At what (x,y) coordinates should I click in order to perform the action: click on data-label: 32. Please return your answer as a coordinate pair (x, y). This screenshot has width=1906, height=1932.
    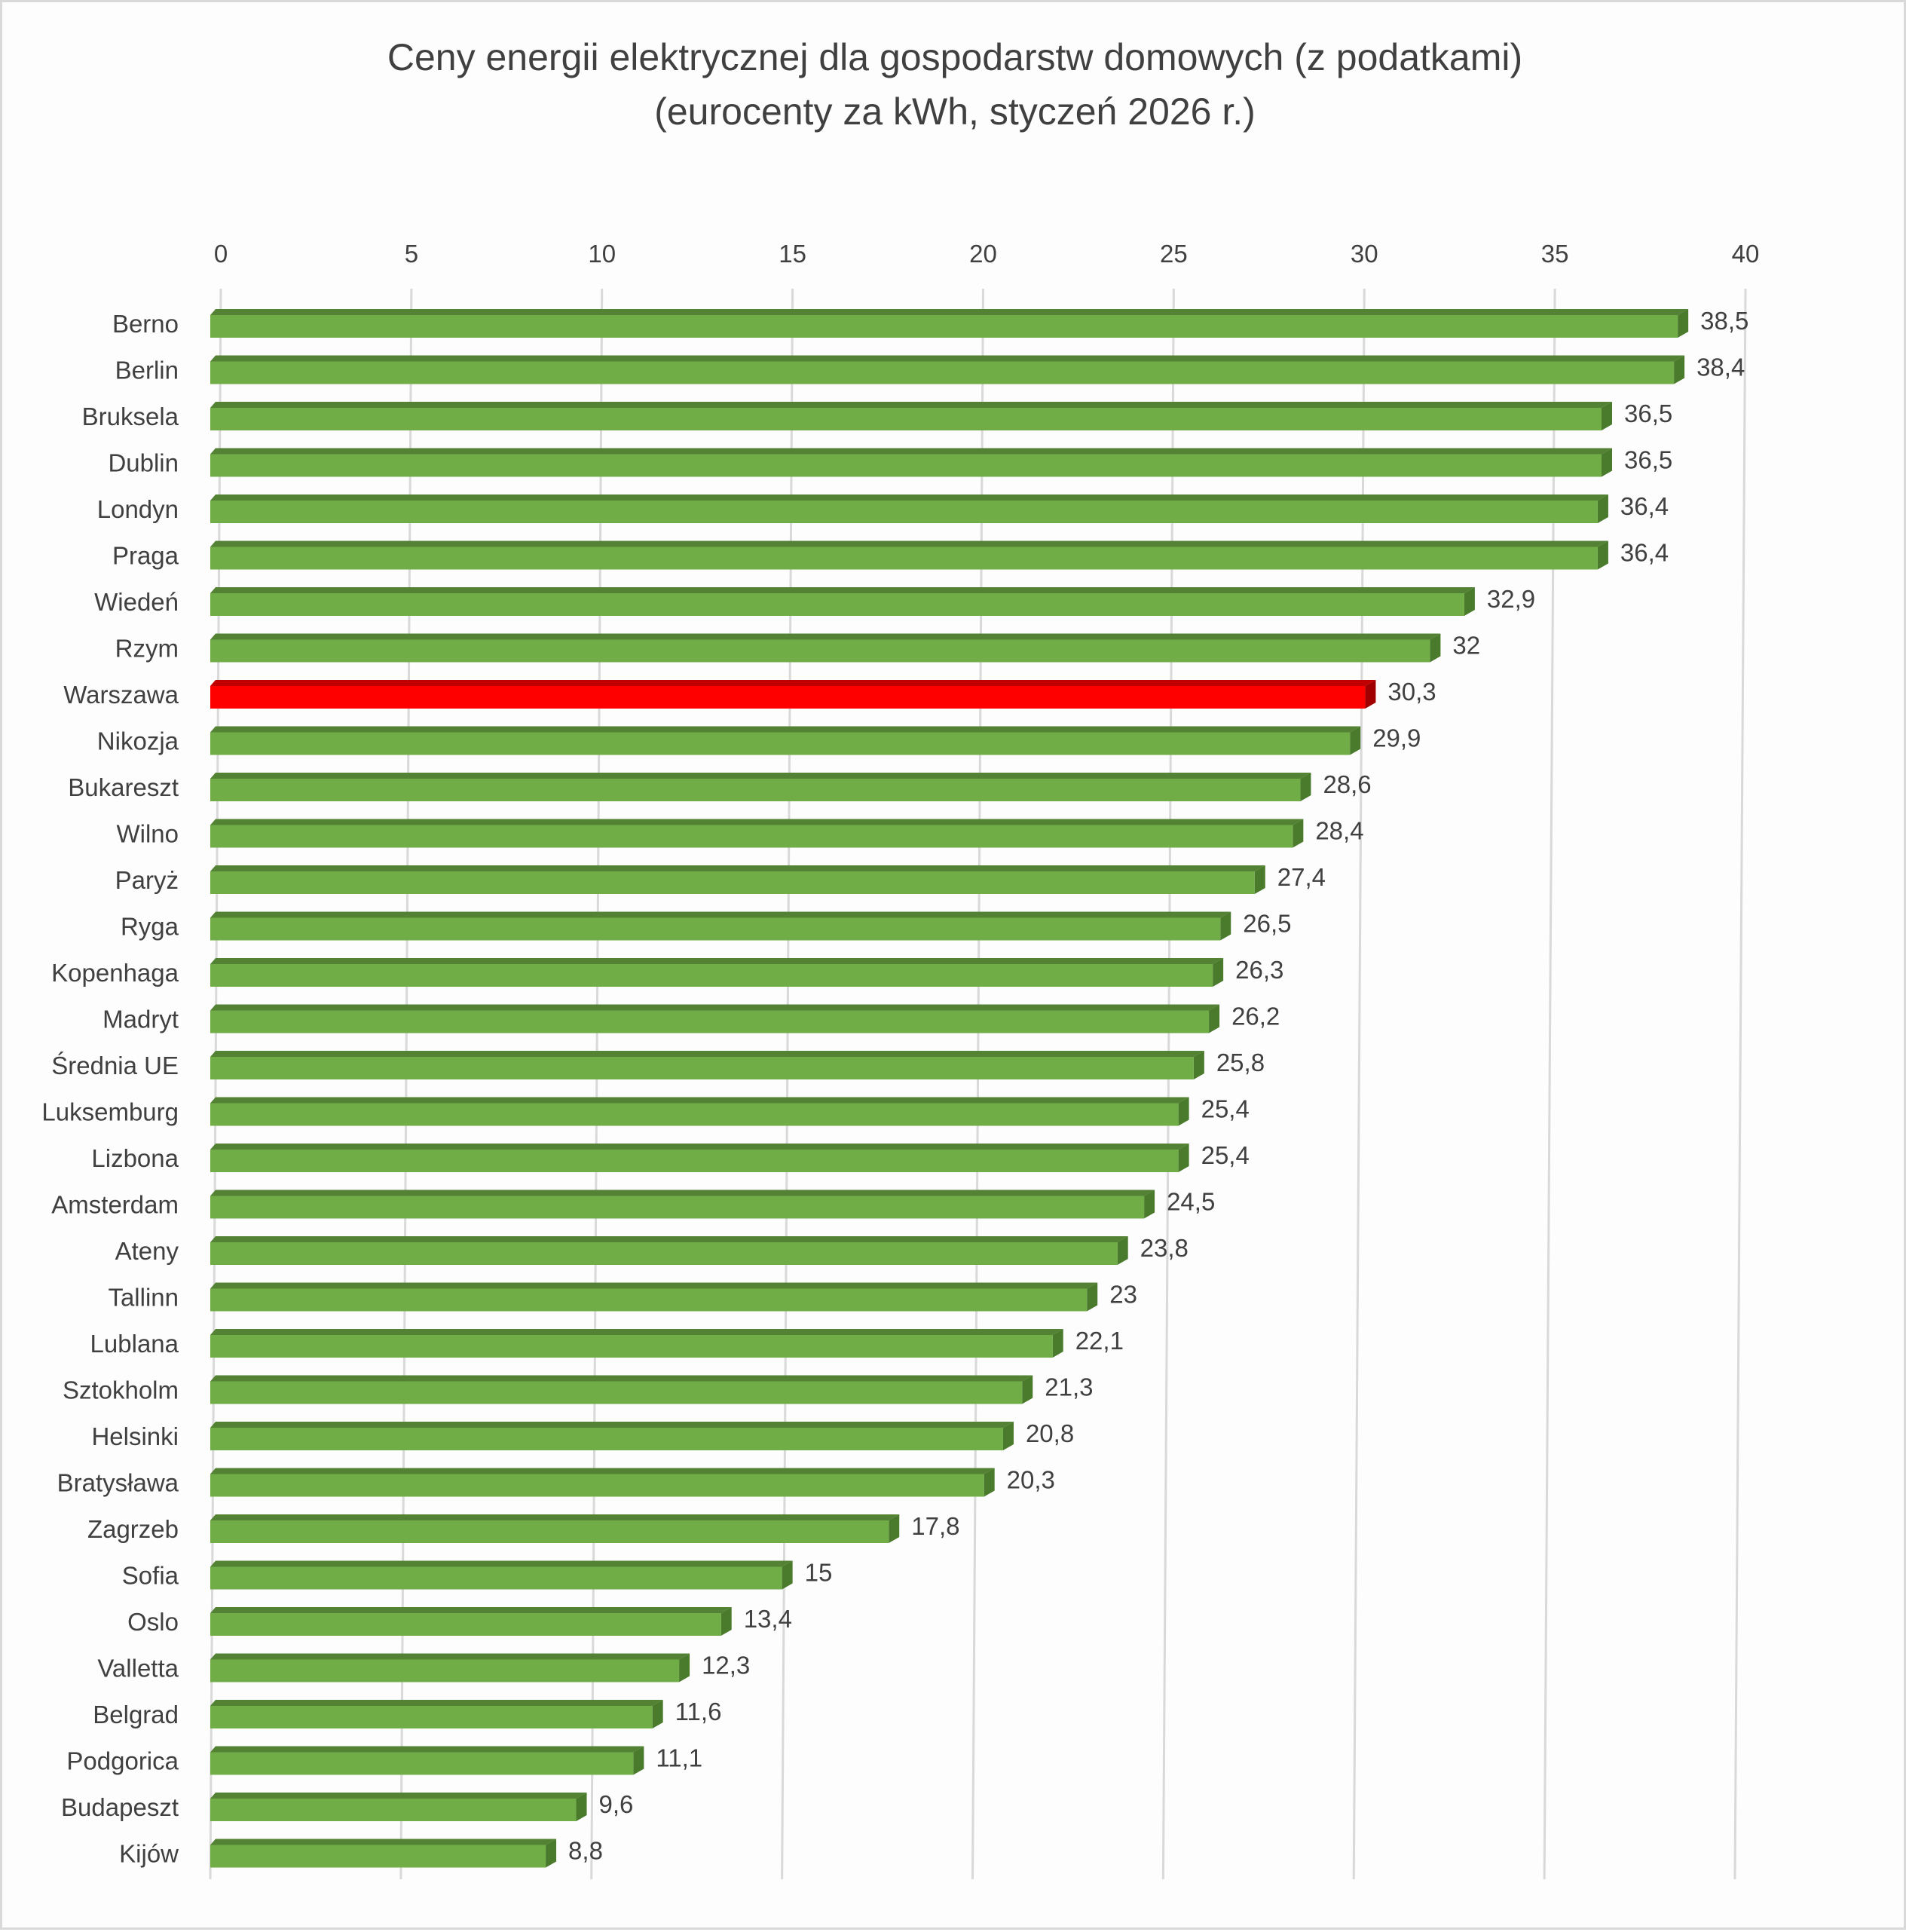
    Looking at the image, I should click on (1466, 646).